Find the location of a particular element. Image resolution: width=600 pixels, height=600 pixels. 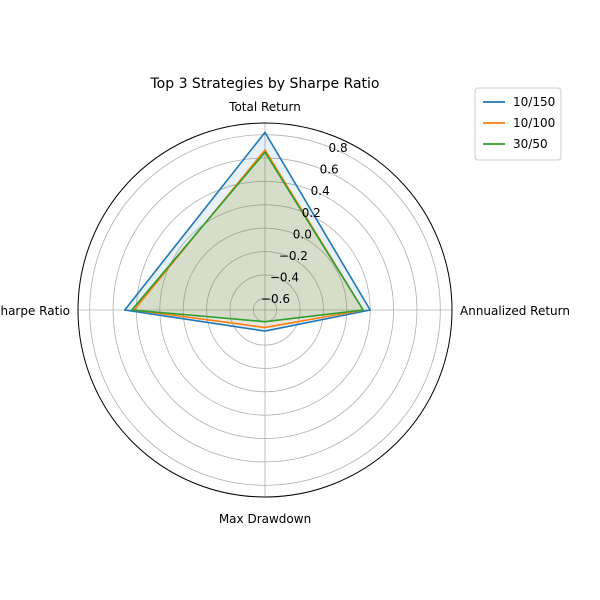

legend-frame is located at coordinates (518, 124).